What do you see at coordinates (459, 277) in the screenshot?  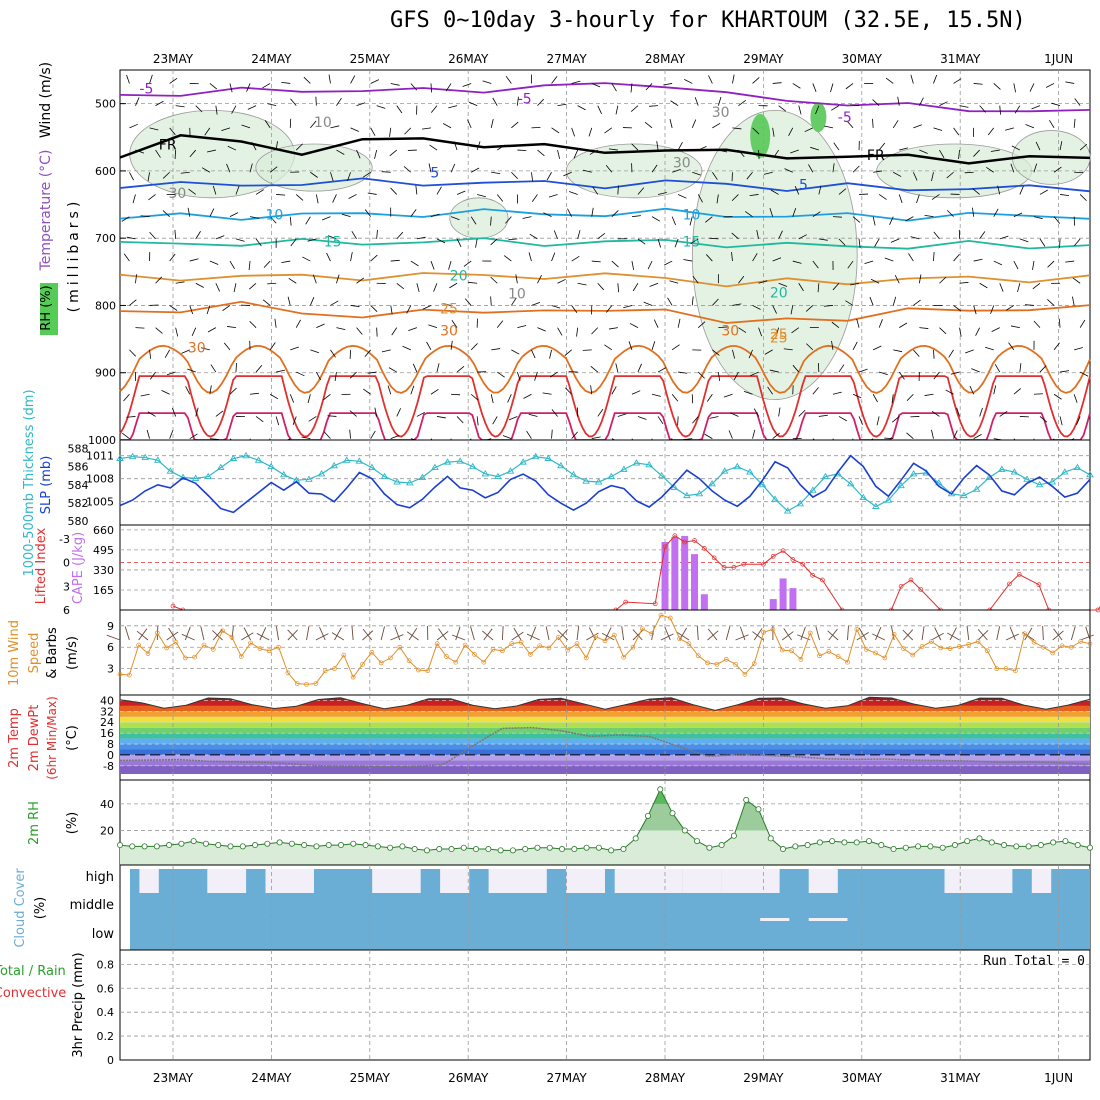 I see `contour-label: 20` at bounding box center [459, 277].